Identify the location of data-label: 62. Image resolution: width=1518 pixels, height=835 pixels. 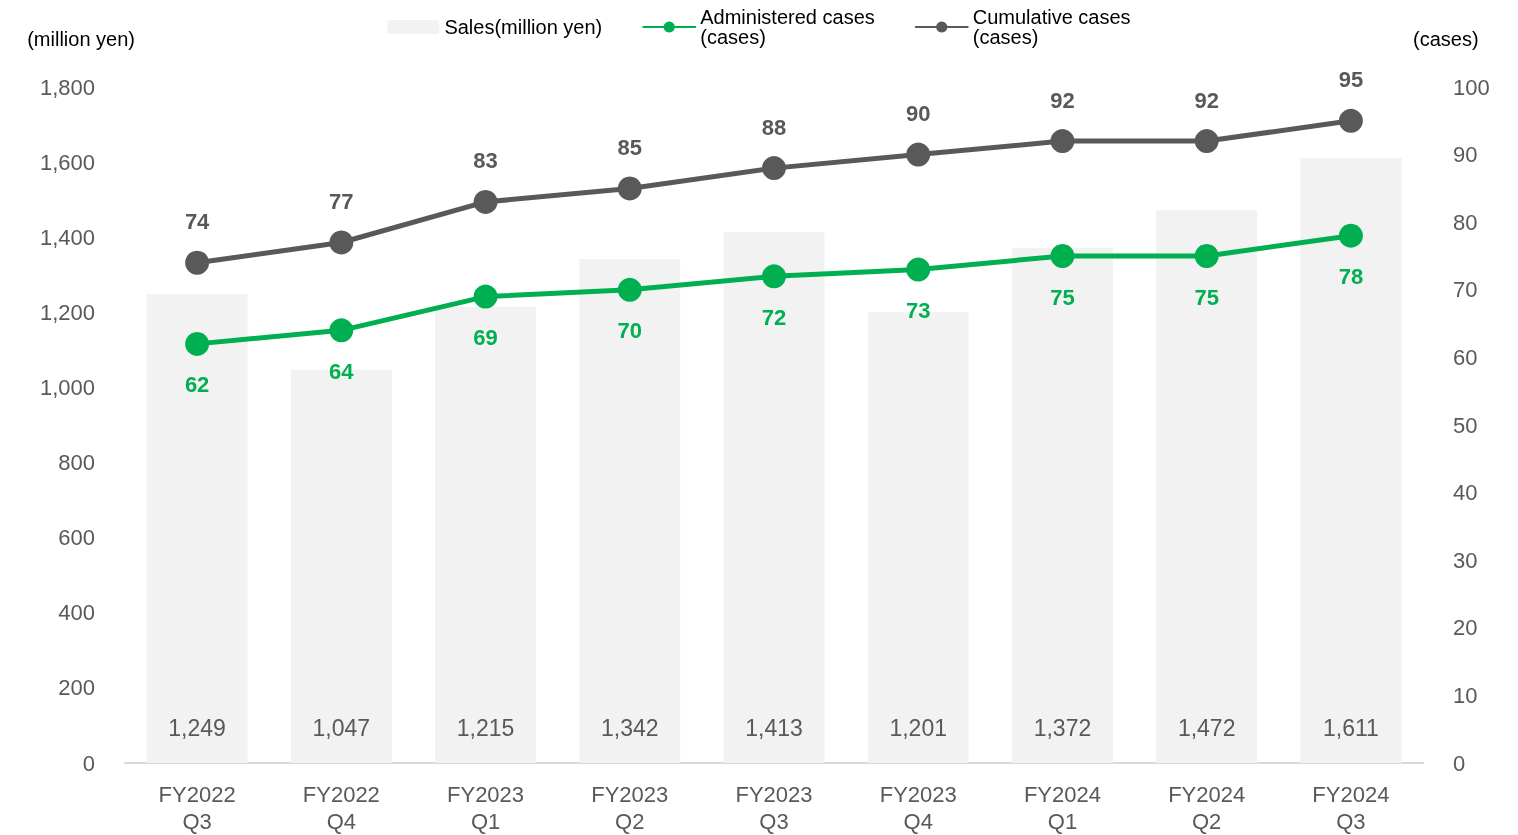
(197, 385).